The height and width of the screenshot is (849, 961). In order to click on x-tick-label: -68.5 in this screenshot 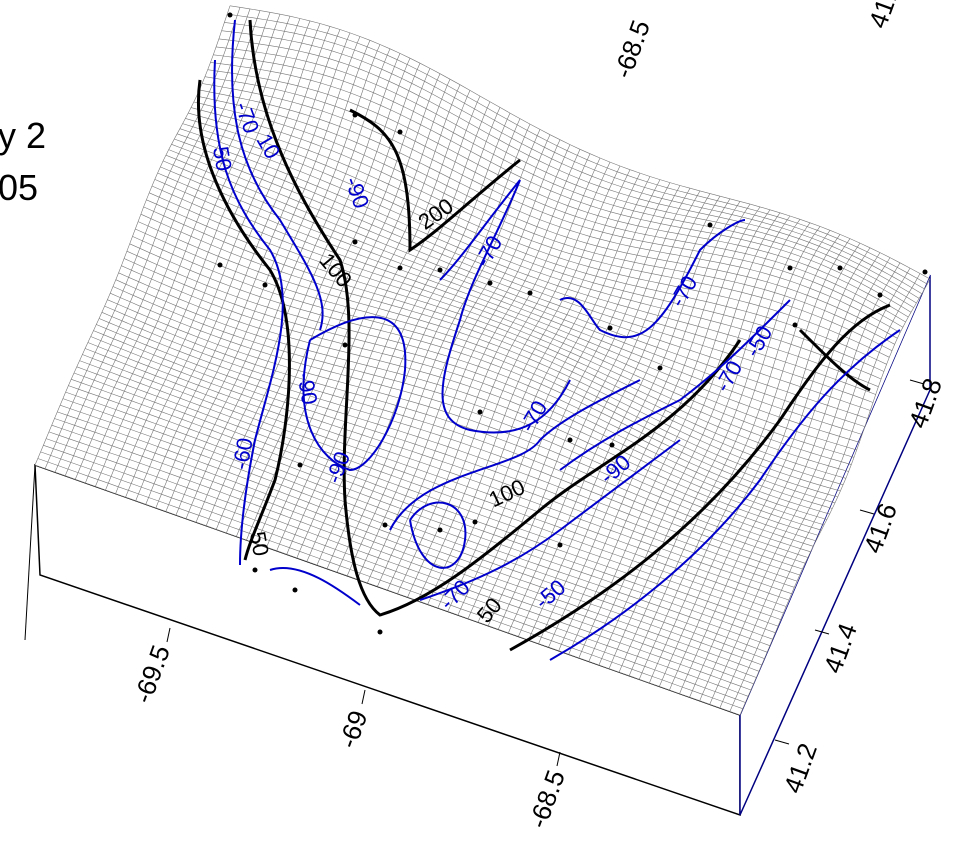, I will do `click(546, 799)`.